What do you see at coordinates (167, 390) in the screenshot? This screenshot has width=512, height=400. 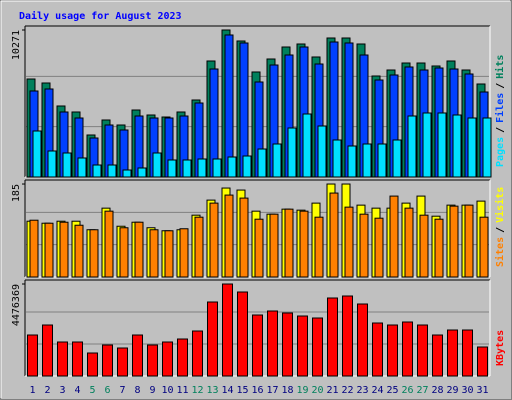 I see `x-tick-label: 10` at bounding box center [167, 390].